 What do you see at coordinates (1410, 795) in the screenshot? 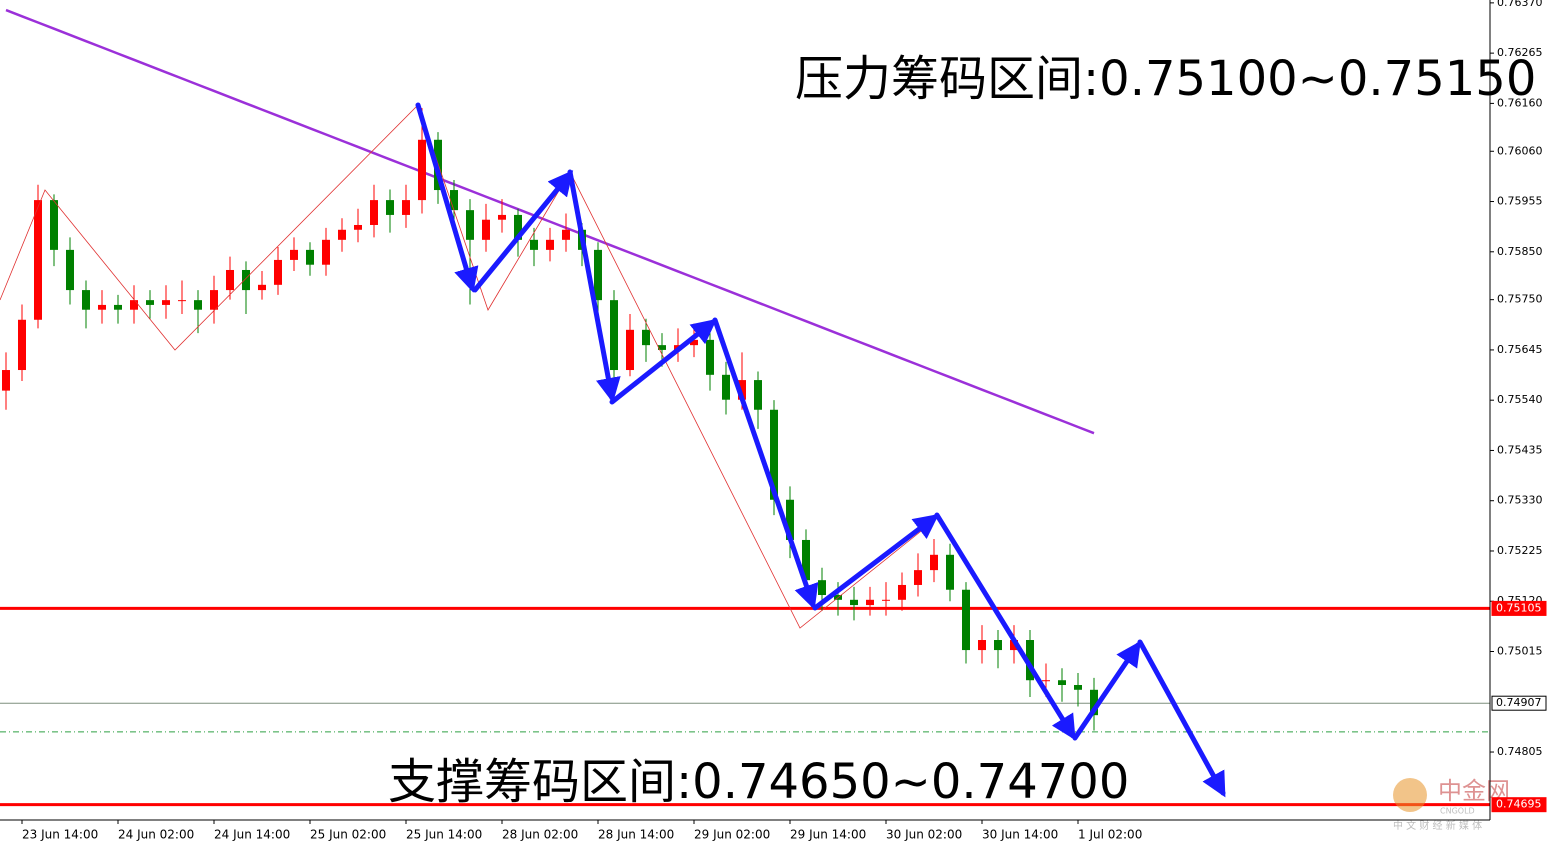
I see `watermark-logo` at bounding box center [1410, 795].